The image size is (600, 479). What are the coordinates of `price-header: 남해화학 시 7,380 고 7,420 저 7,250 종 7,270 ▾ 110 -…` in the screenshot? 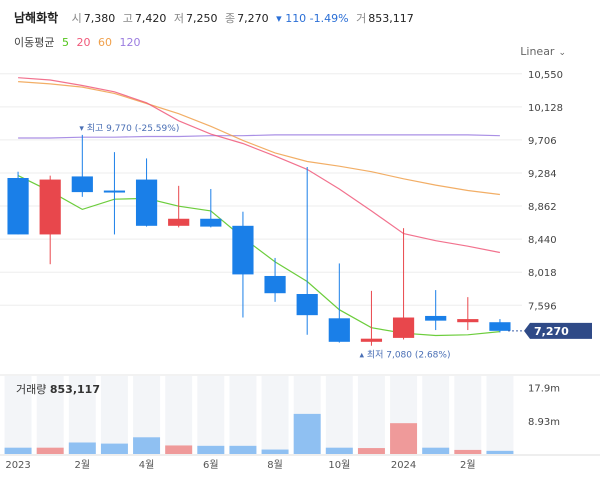 It's located at (214, 17).